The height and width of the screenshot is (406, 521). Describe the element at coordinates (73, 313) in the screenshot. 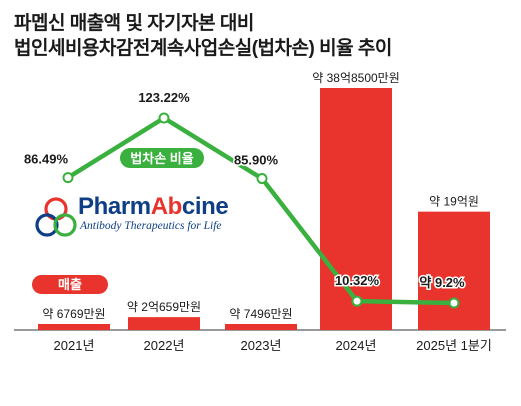

I see `revenue-label: 약 6769만원` at that location.